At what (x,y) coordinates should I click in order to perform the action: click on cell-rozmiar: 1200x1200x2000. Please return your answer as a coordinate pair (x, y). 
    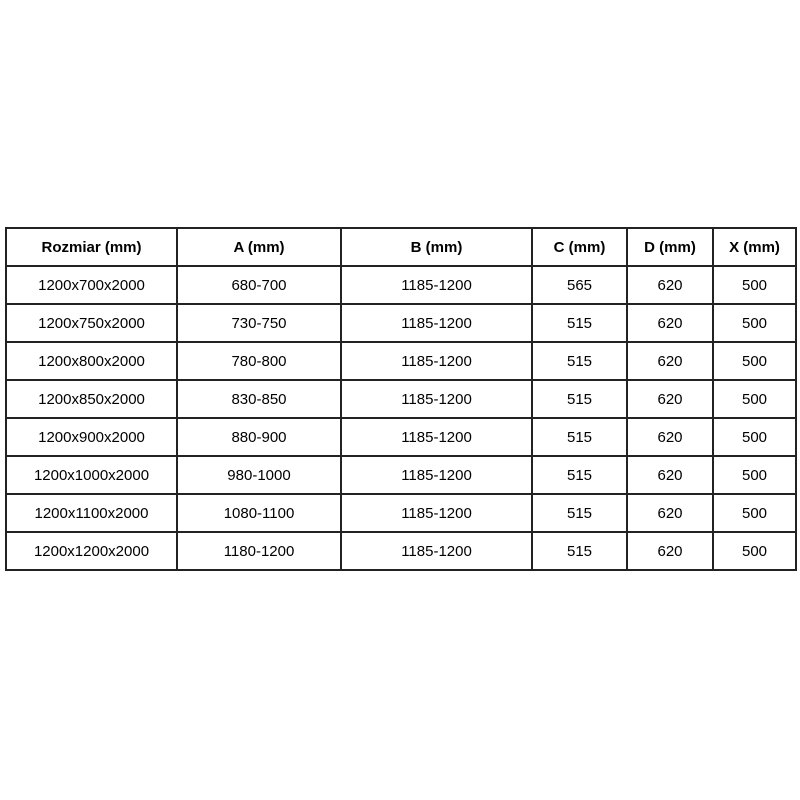
    Looking at the image, I should click on (91, 551).